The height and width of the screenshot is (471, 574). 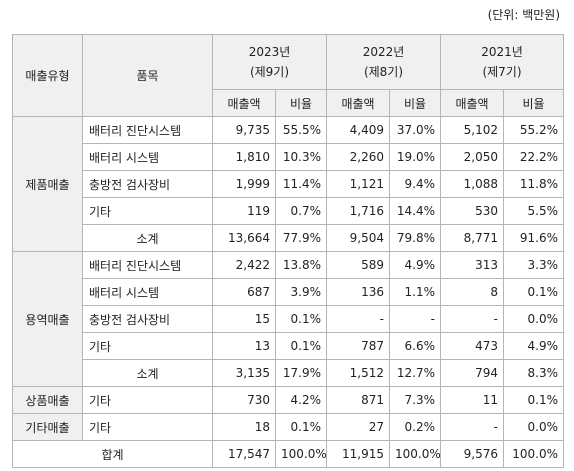 What do you see at coordinates (472, 157) in the screenshot?
I see `sales-cell: 2,050` at bounding box center [472, 157].